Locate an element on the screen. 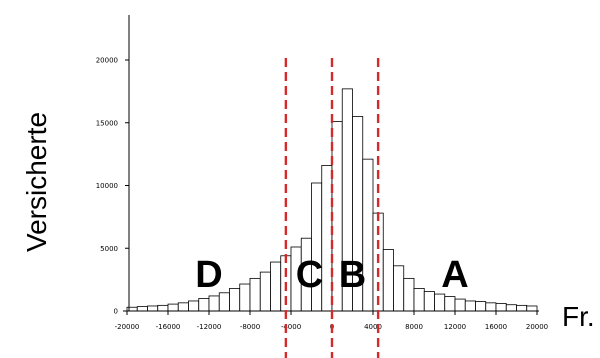 Image resolution: width=600 pixels, height=358 pixels. x-tick-label: 16000 is located at coordinates (496, 327).